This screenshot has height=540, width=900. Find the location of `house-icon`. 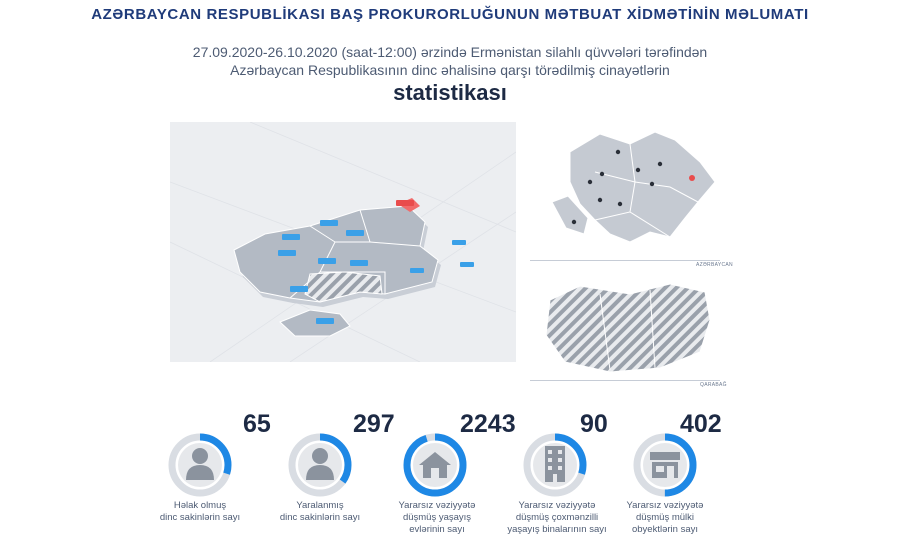

house-icon is located at coordinates (435, 465).